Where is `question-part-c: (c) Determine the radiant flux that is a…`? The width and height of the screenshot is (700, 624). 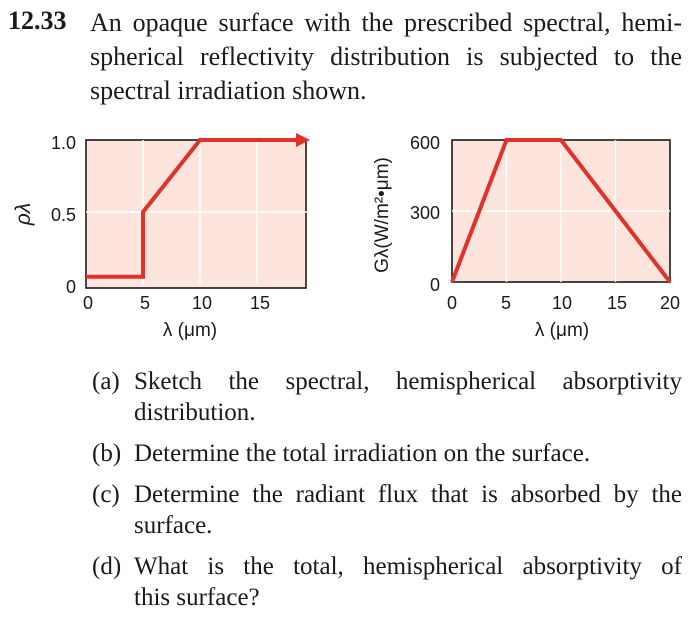 question-part-c: (c) Determine the radiant flux that is a… is located at coordinates (387, 510).